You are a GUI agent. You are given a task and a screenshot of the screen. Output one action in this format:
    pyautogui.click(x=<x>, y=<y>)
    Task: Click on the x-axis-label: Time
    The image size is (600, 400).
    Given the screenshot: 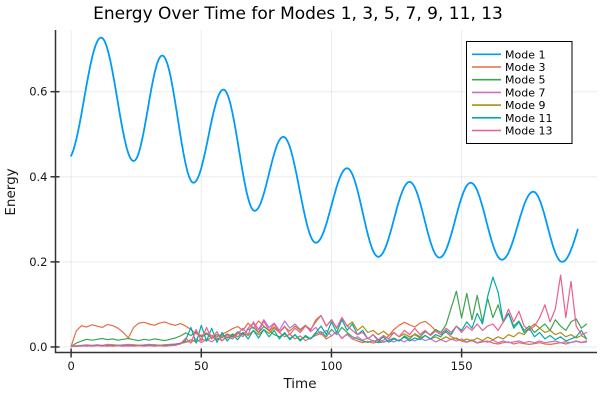 What is the action you would take?
    pyautogui.click(x=299, y=384)
    